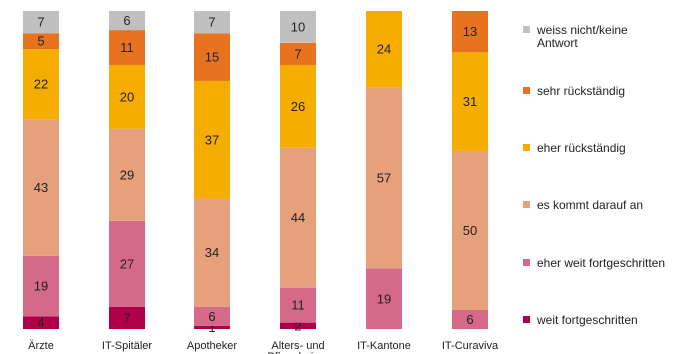 This screenshot has width=675, height=354. What do you see at coordinates (601, 263) in the screenshot?
I see `legend-label-eher-weit-fortgeschritten: eher weit fortgeschritten` at bounding box center [601, 263].